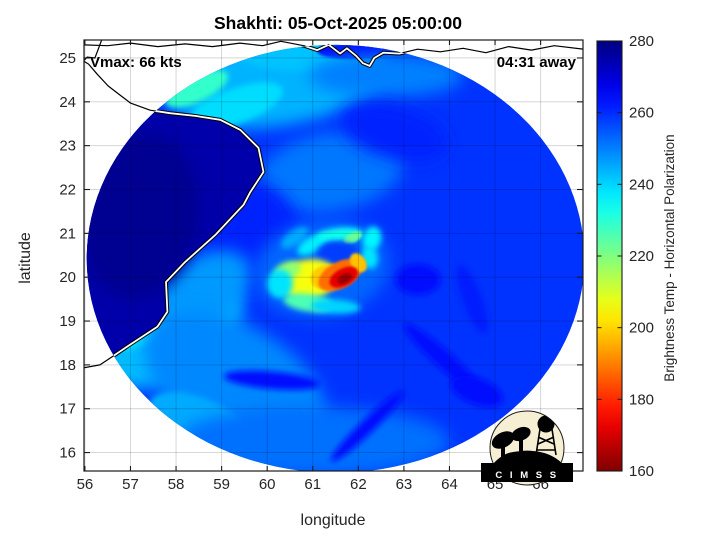  Describe the element at coordinates (526, 475) in the screenshot. I see `cimss-logo-text: C I M S S` at that location.